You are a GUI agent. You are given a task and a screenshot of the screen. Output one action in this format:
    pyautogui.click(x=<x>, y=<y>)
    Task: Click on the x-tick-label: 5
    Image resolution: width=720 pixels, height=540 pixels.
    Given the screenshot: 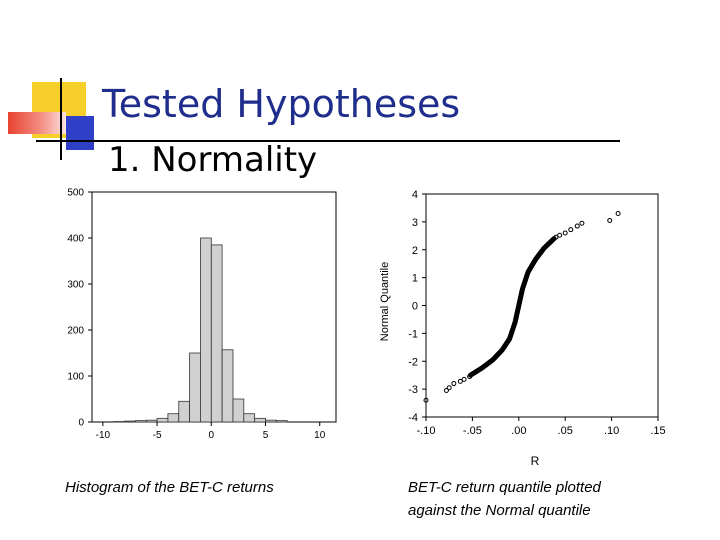 What is the action you would take?
    pyautogui.click(x=266, y=435)
    